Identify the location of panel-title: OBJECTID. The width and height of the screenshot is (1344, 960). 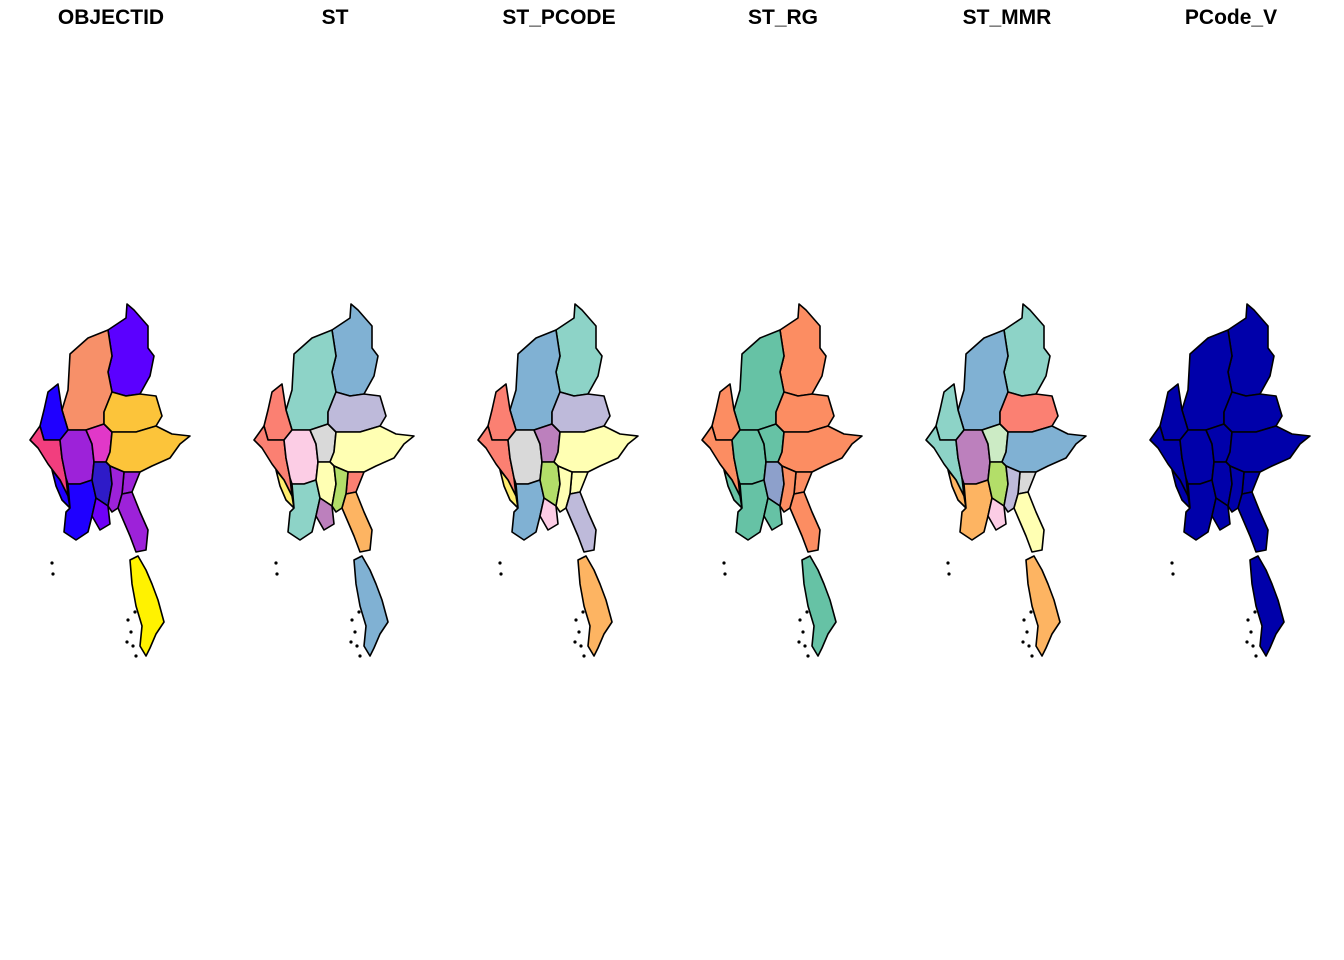
(111, 17).